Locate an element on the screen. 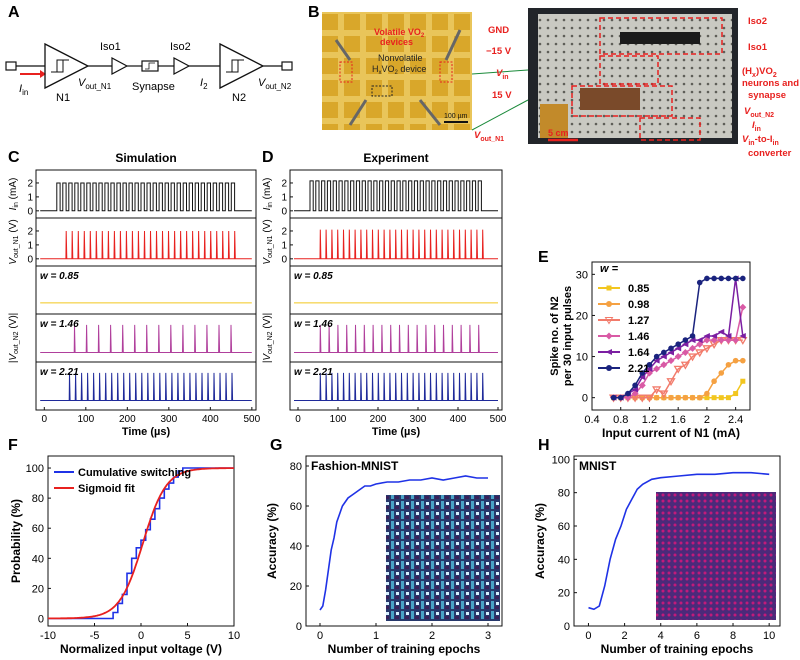 This screenshot has width=800, height=660. board-label-vout-n2: Vout_N2 is located at coordinates (759, 112).